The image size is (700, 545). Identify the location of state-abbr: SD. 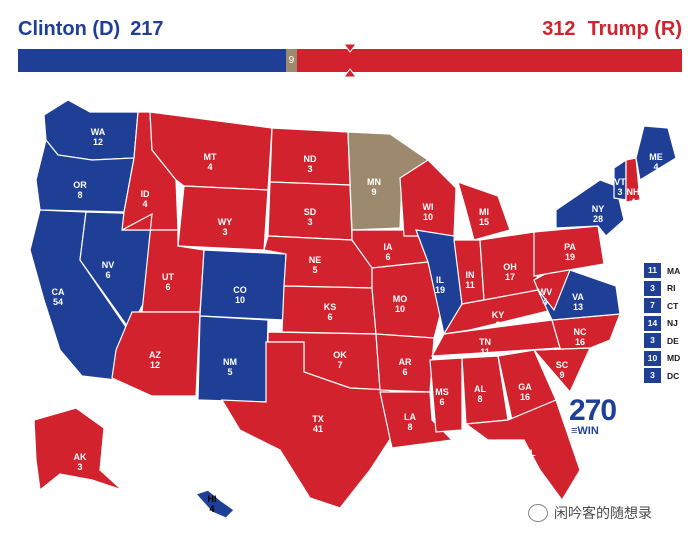
(310, 212).